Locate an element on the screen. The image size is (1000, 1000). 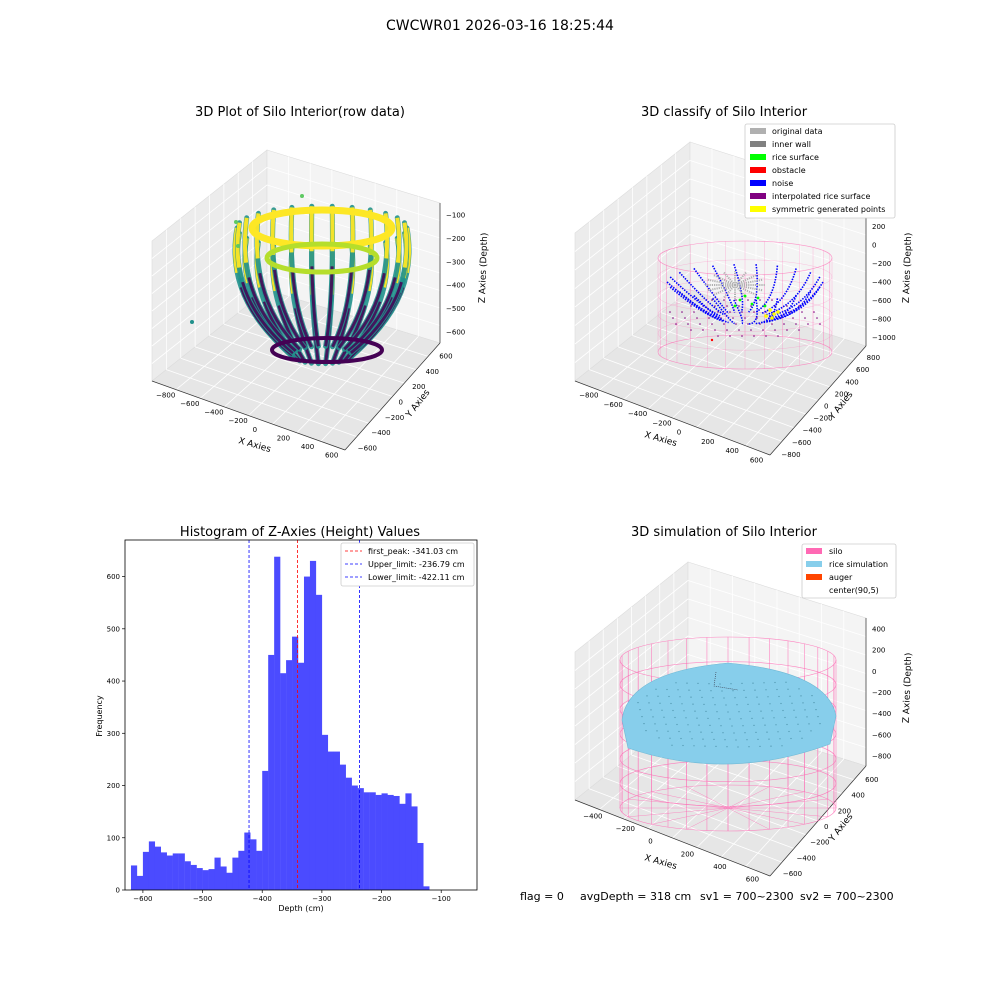
panel-4-y-tick: 0 is located at coordinates (826, 827).